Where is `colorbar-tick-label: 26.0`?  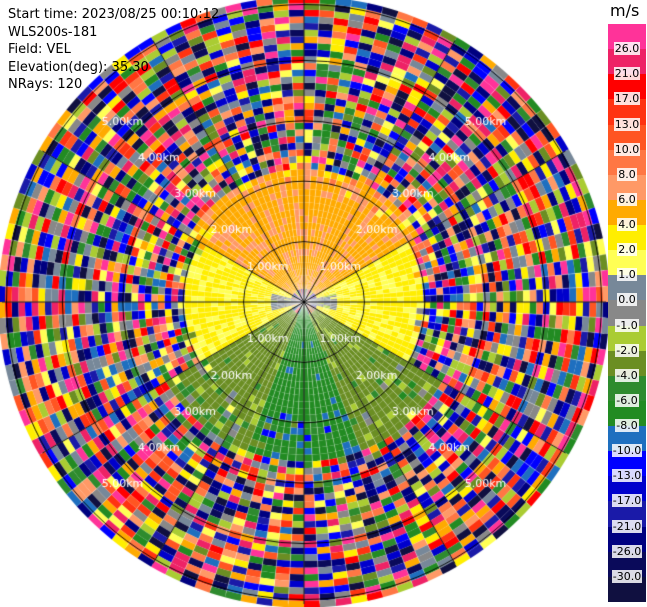 colorbar-tick-label: 26.0 is located at coordinates (627, 49).